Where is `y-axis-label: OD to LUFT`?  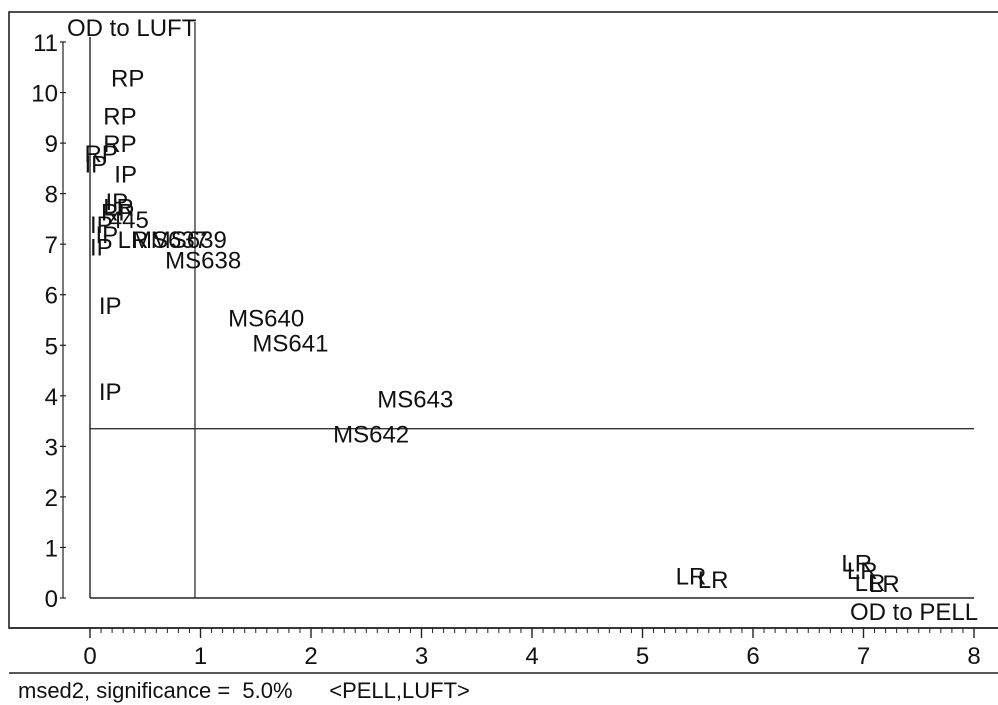
y-axis-label: OD to LUFT is located at coordinates (132, 28).